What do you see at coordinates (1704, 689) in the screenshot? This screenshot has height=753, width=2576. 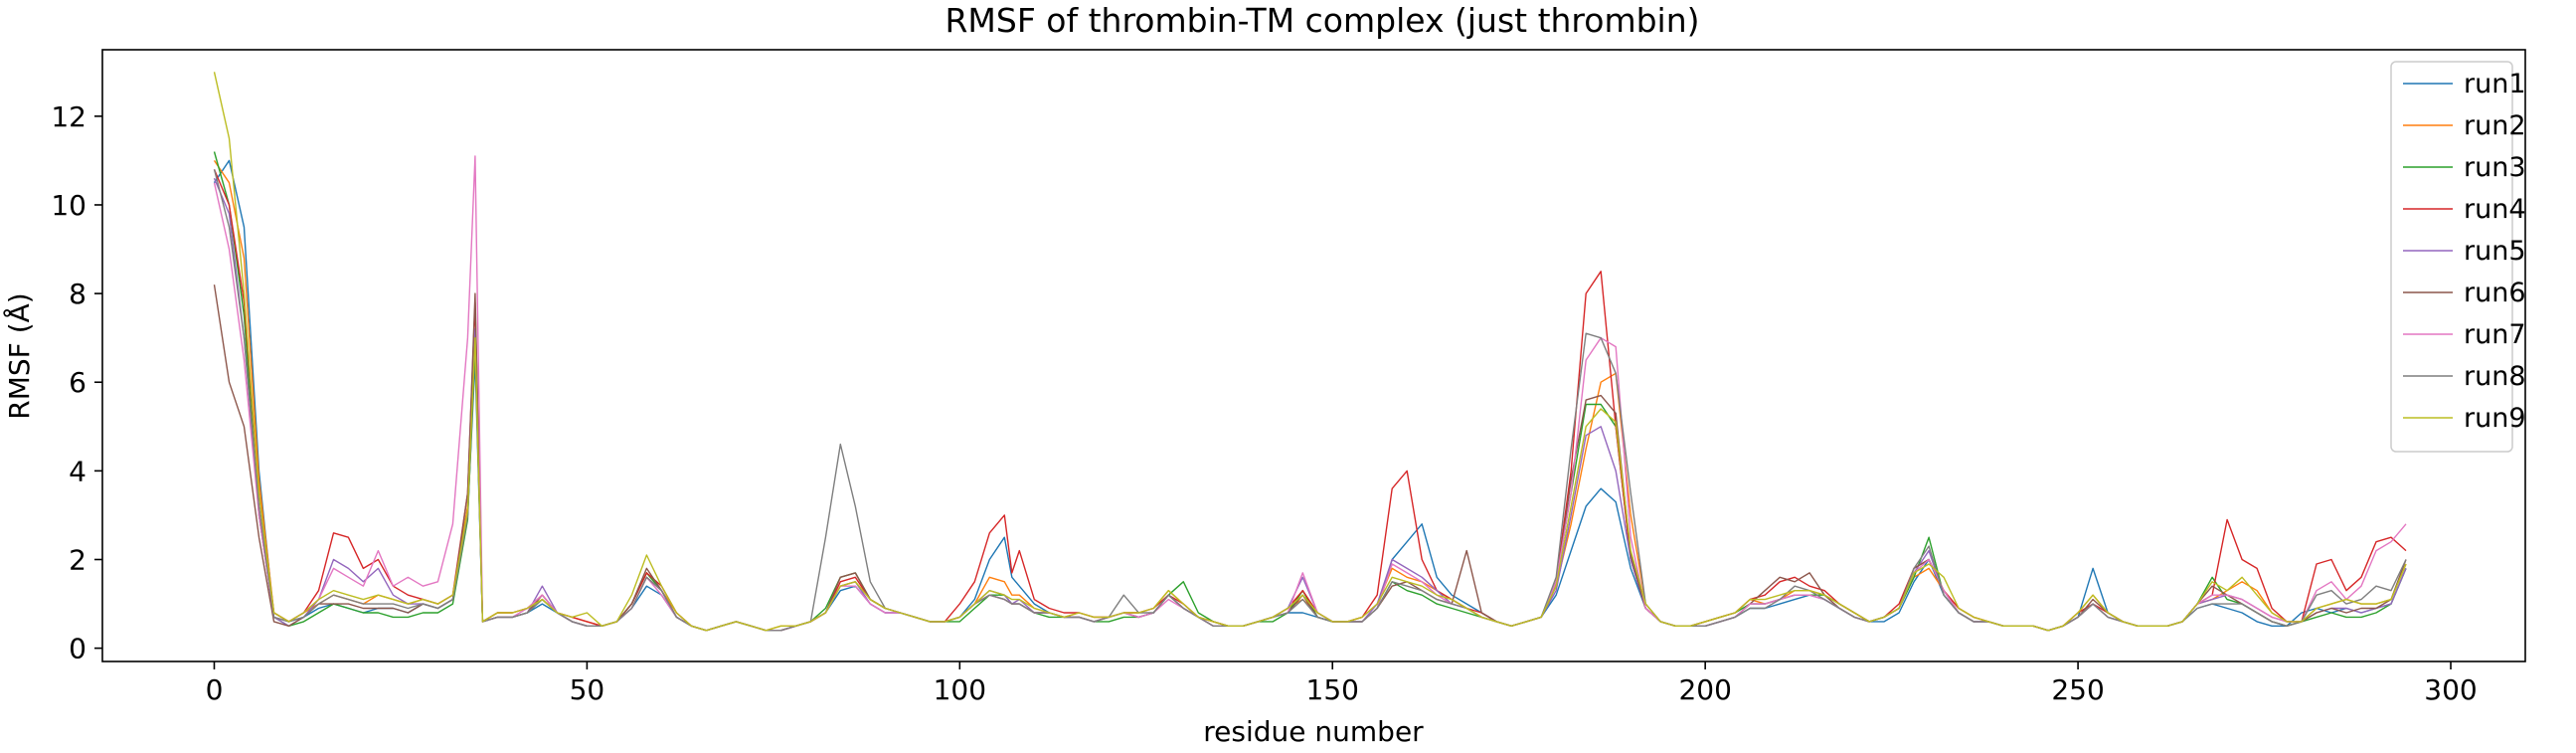 I see `x-tick-label: 200` at bounding box center [1704, 689].